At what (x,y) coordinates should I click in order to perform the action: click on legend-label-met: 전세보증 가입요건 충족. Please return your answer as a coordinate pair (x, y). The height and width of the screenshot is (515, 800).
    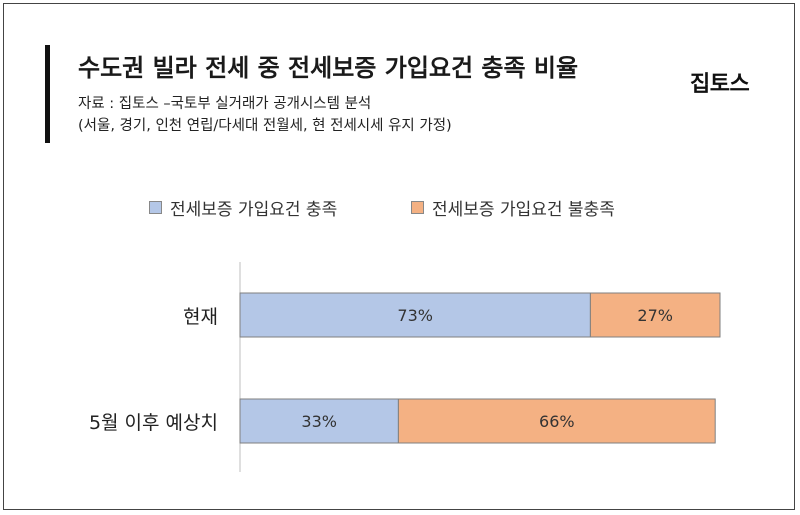
    Looking at the image, I should click on (254, 209).